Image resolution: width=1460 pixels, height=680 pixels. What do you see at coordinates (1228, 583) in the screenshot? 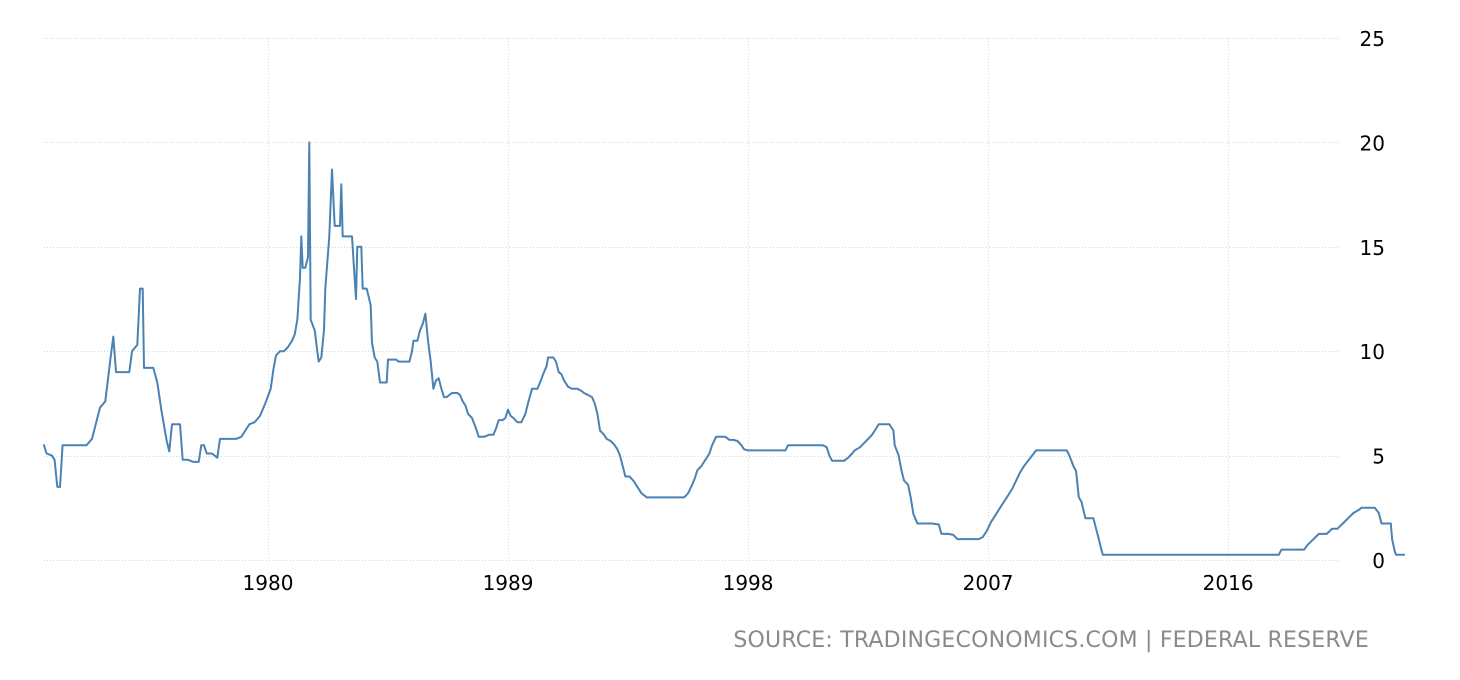
I see `x-tick-label: 2016` at bounding box center [1228, 583].